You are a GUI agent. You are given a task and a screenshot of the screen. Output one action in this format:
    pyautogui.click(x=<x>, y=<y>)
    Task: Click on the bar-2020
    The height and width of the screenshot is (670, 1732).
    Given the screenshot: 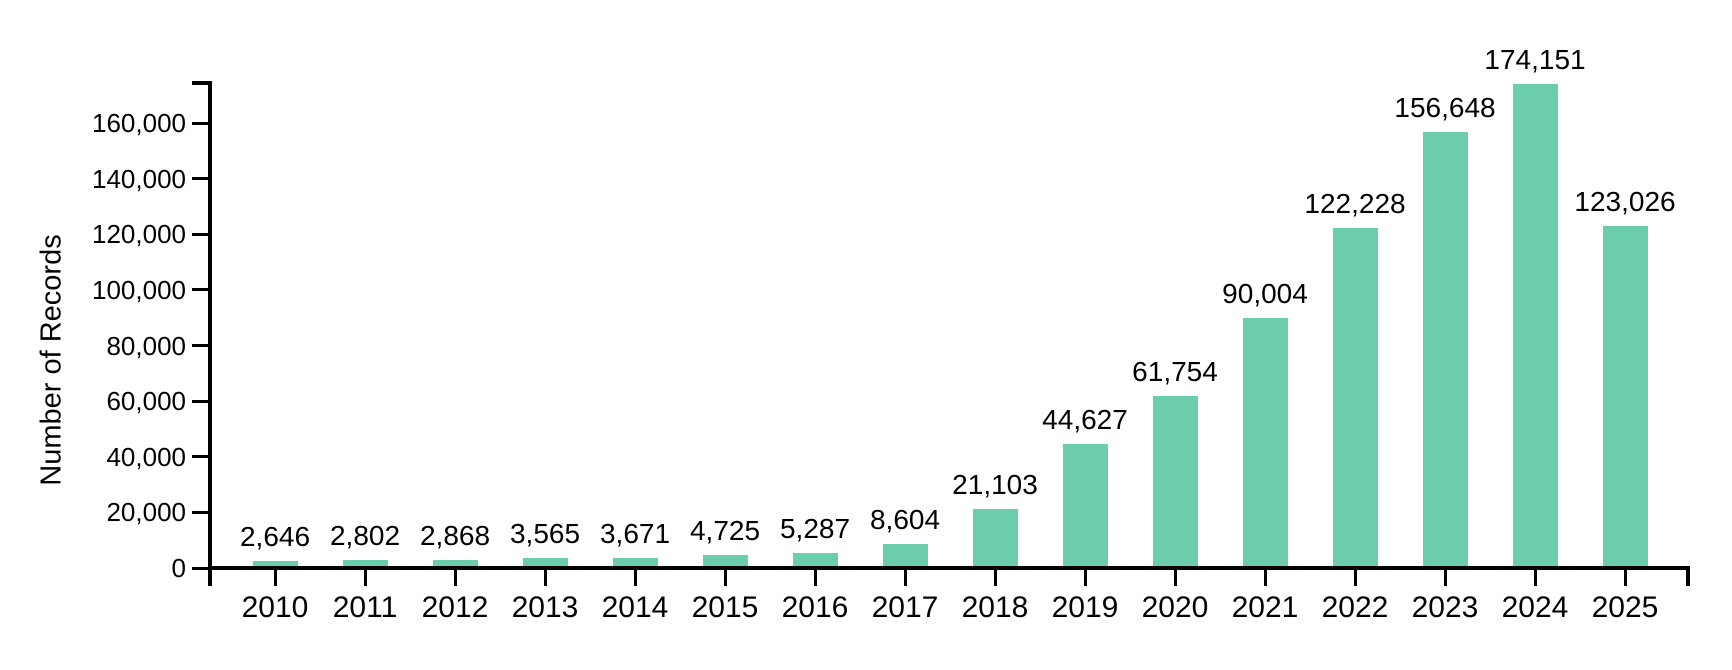 What is the action you would take?
    pyautogui.click(x=1175, y=482)
    